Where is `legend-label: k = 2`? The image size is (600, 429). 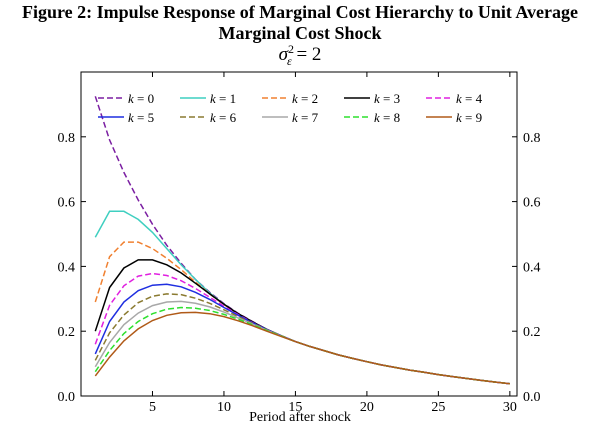 legend-label: k = 2 is located at coordinates (305, 98).